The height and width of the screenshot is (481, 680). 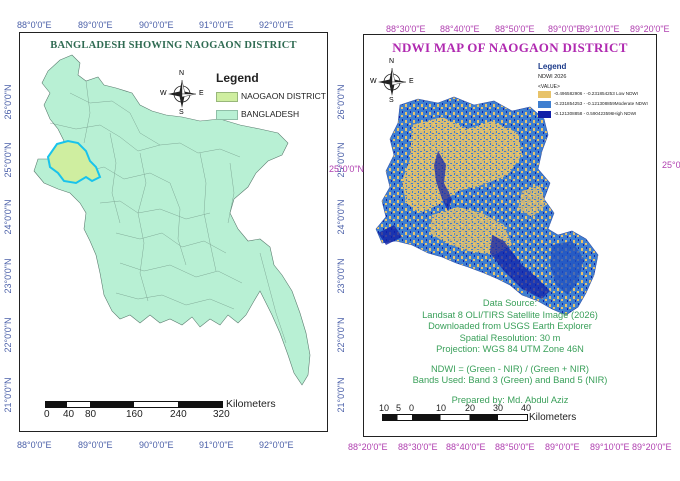 What do you see at coordinates (34, 445) in the screenshot?
I see `left-lon-tick-bottom: 88°0'0"E` at bounding box center [34, 445].